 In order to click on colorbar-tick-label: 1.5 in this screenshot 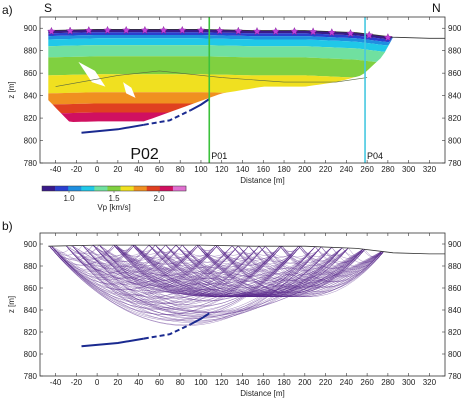, I will do `click(114, 198)`.